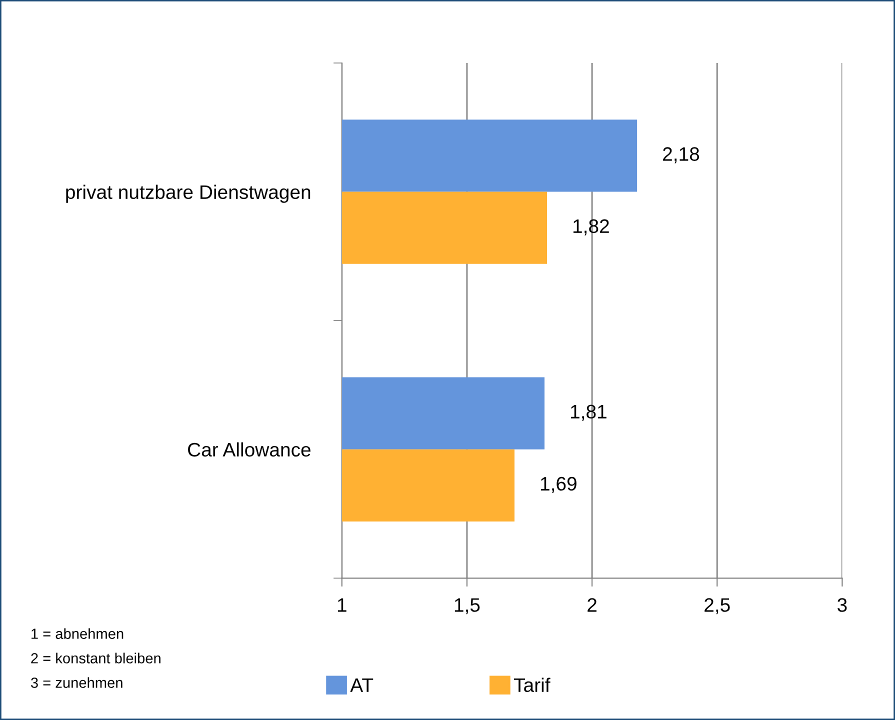  Describe the element at coordinates (681, 155) in the screenshot. I see `data-label: 2,18` at that location.